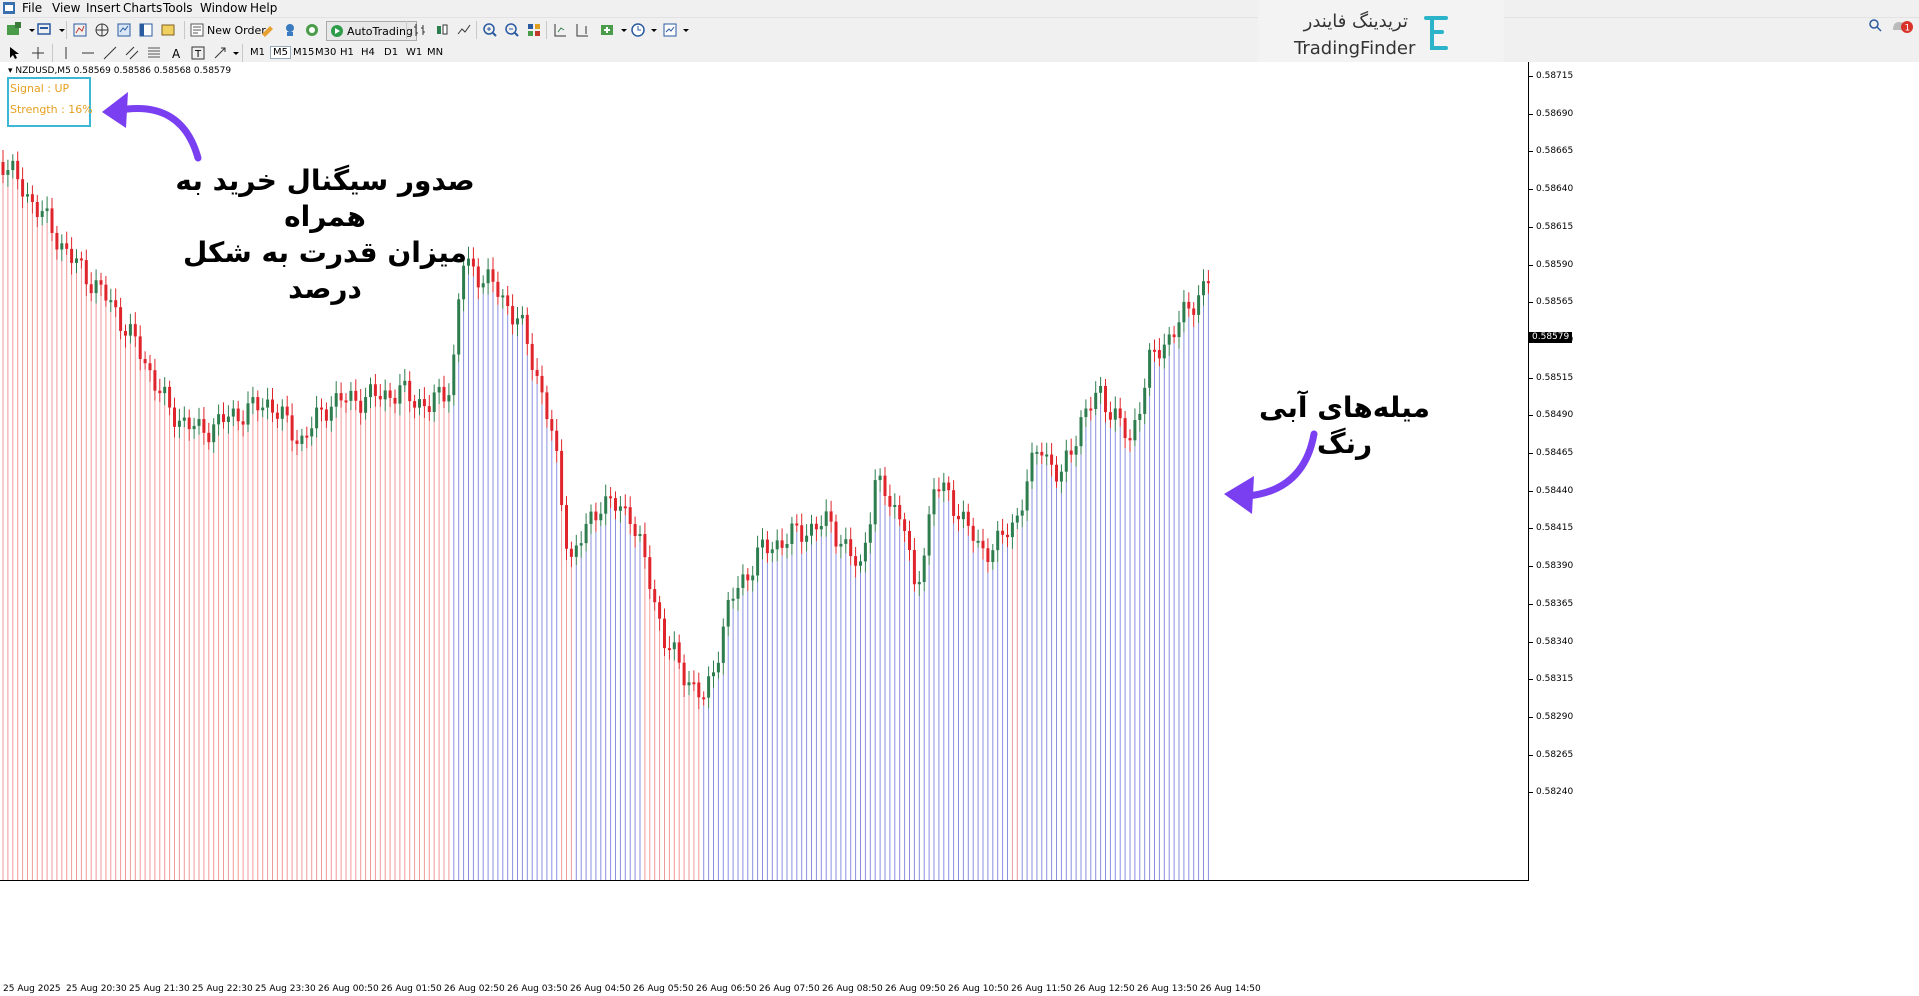  What do you see at coordinates (582, 30) in the screenshot?
I see `autoscroll-icon` at bounding box center [582, 30].